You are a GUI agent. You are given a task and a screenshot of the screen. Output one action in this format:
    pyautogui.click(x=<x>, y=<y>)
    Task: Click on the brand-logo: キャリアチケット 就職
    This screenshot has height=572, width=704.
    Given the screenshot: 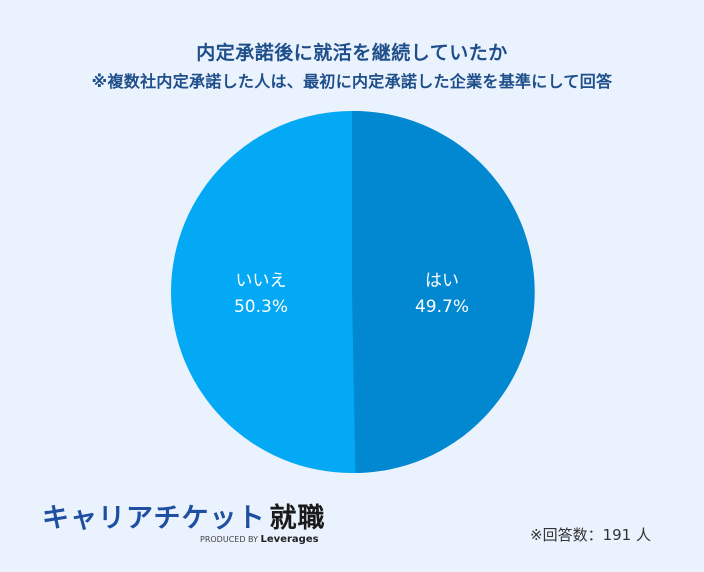 What is the action you would take?
    pyautogui.click(x=183, y=515)
    